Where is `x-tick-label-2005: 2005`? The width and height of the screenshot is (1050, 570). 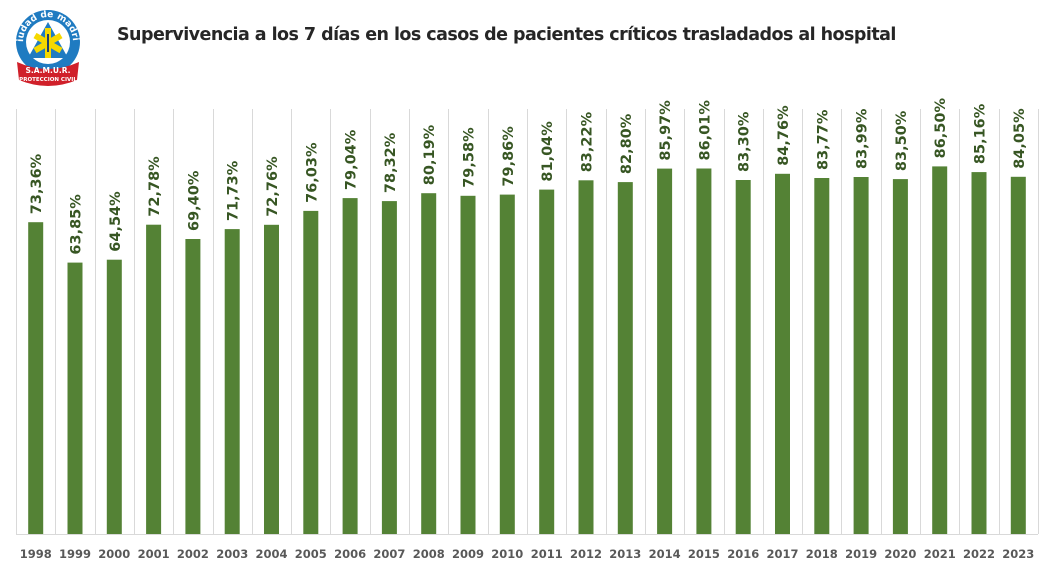 x-tick-label-2005: 2005 is located at coordinates (311, 554).